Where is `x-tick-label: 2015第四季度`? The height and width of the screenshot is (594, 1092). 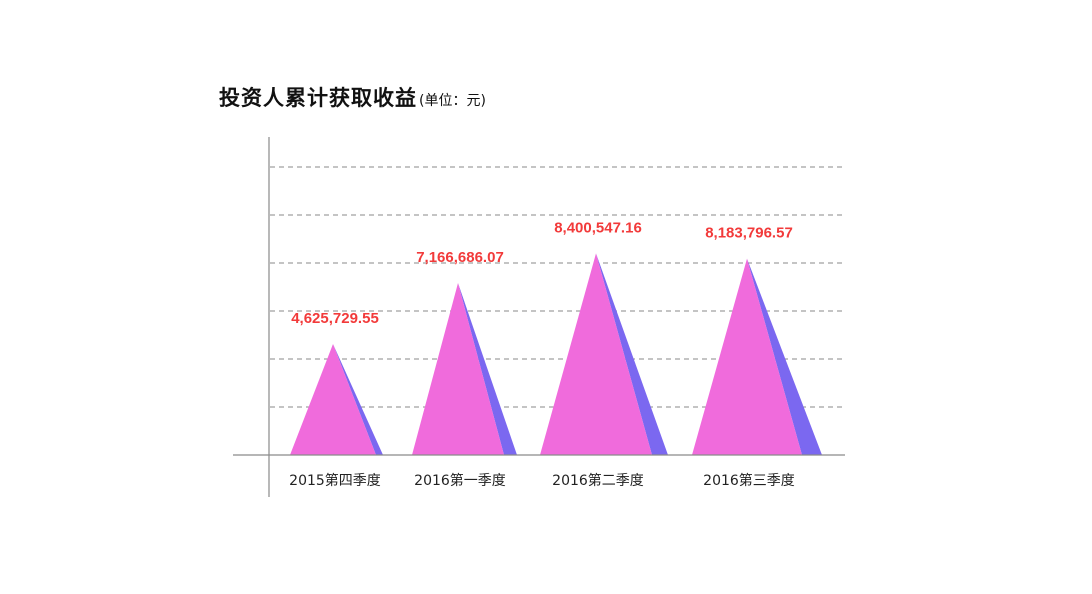 x-tick-label: 2015第四季度 is located at coordinates (335, 480).